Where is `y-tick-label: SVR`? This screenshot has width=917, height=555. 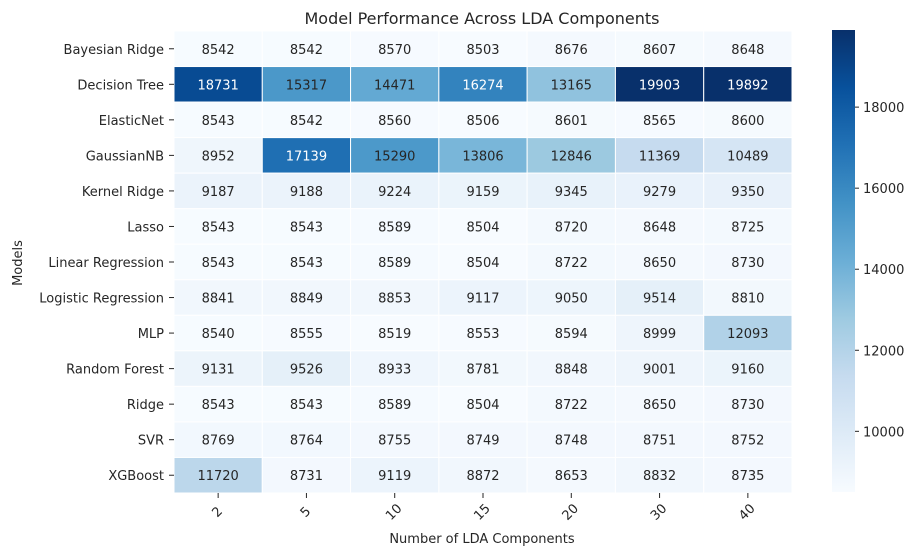 y-tick-label: SVR is located at coordinates (151, 441).